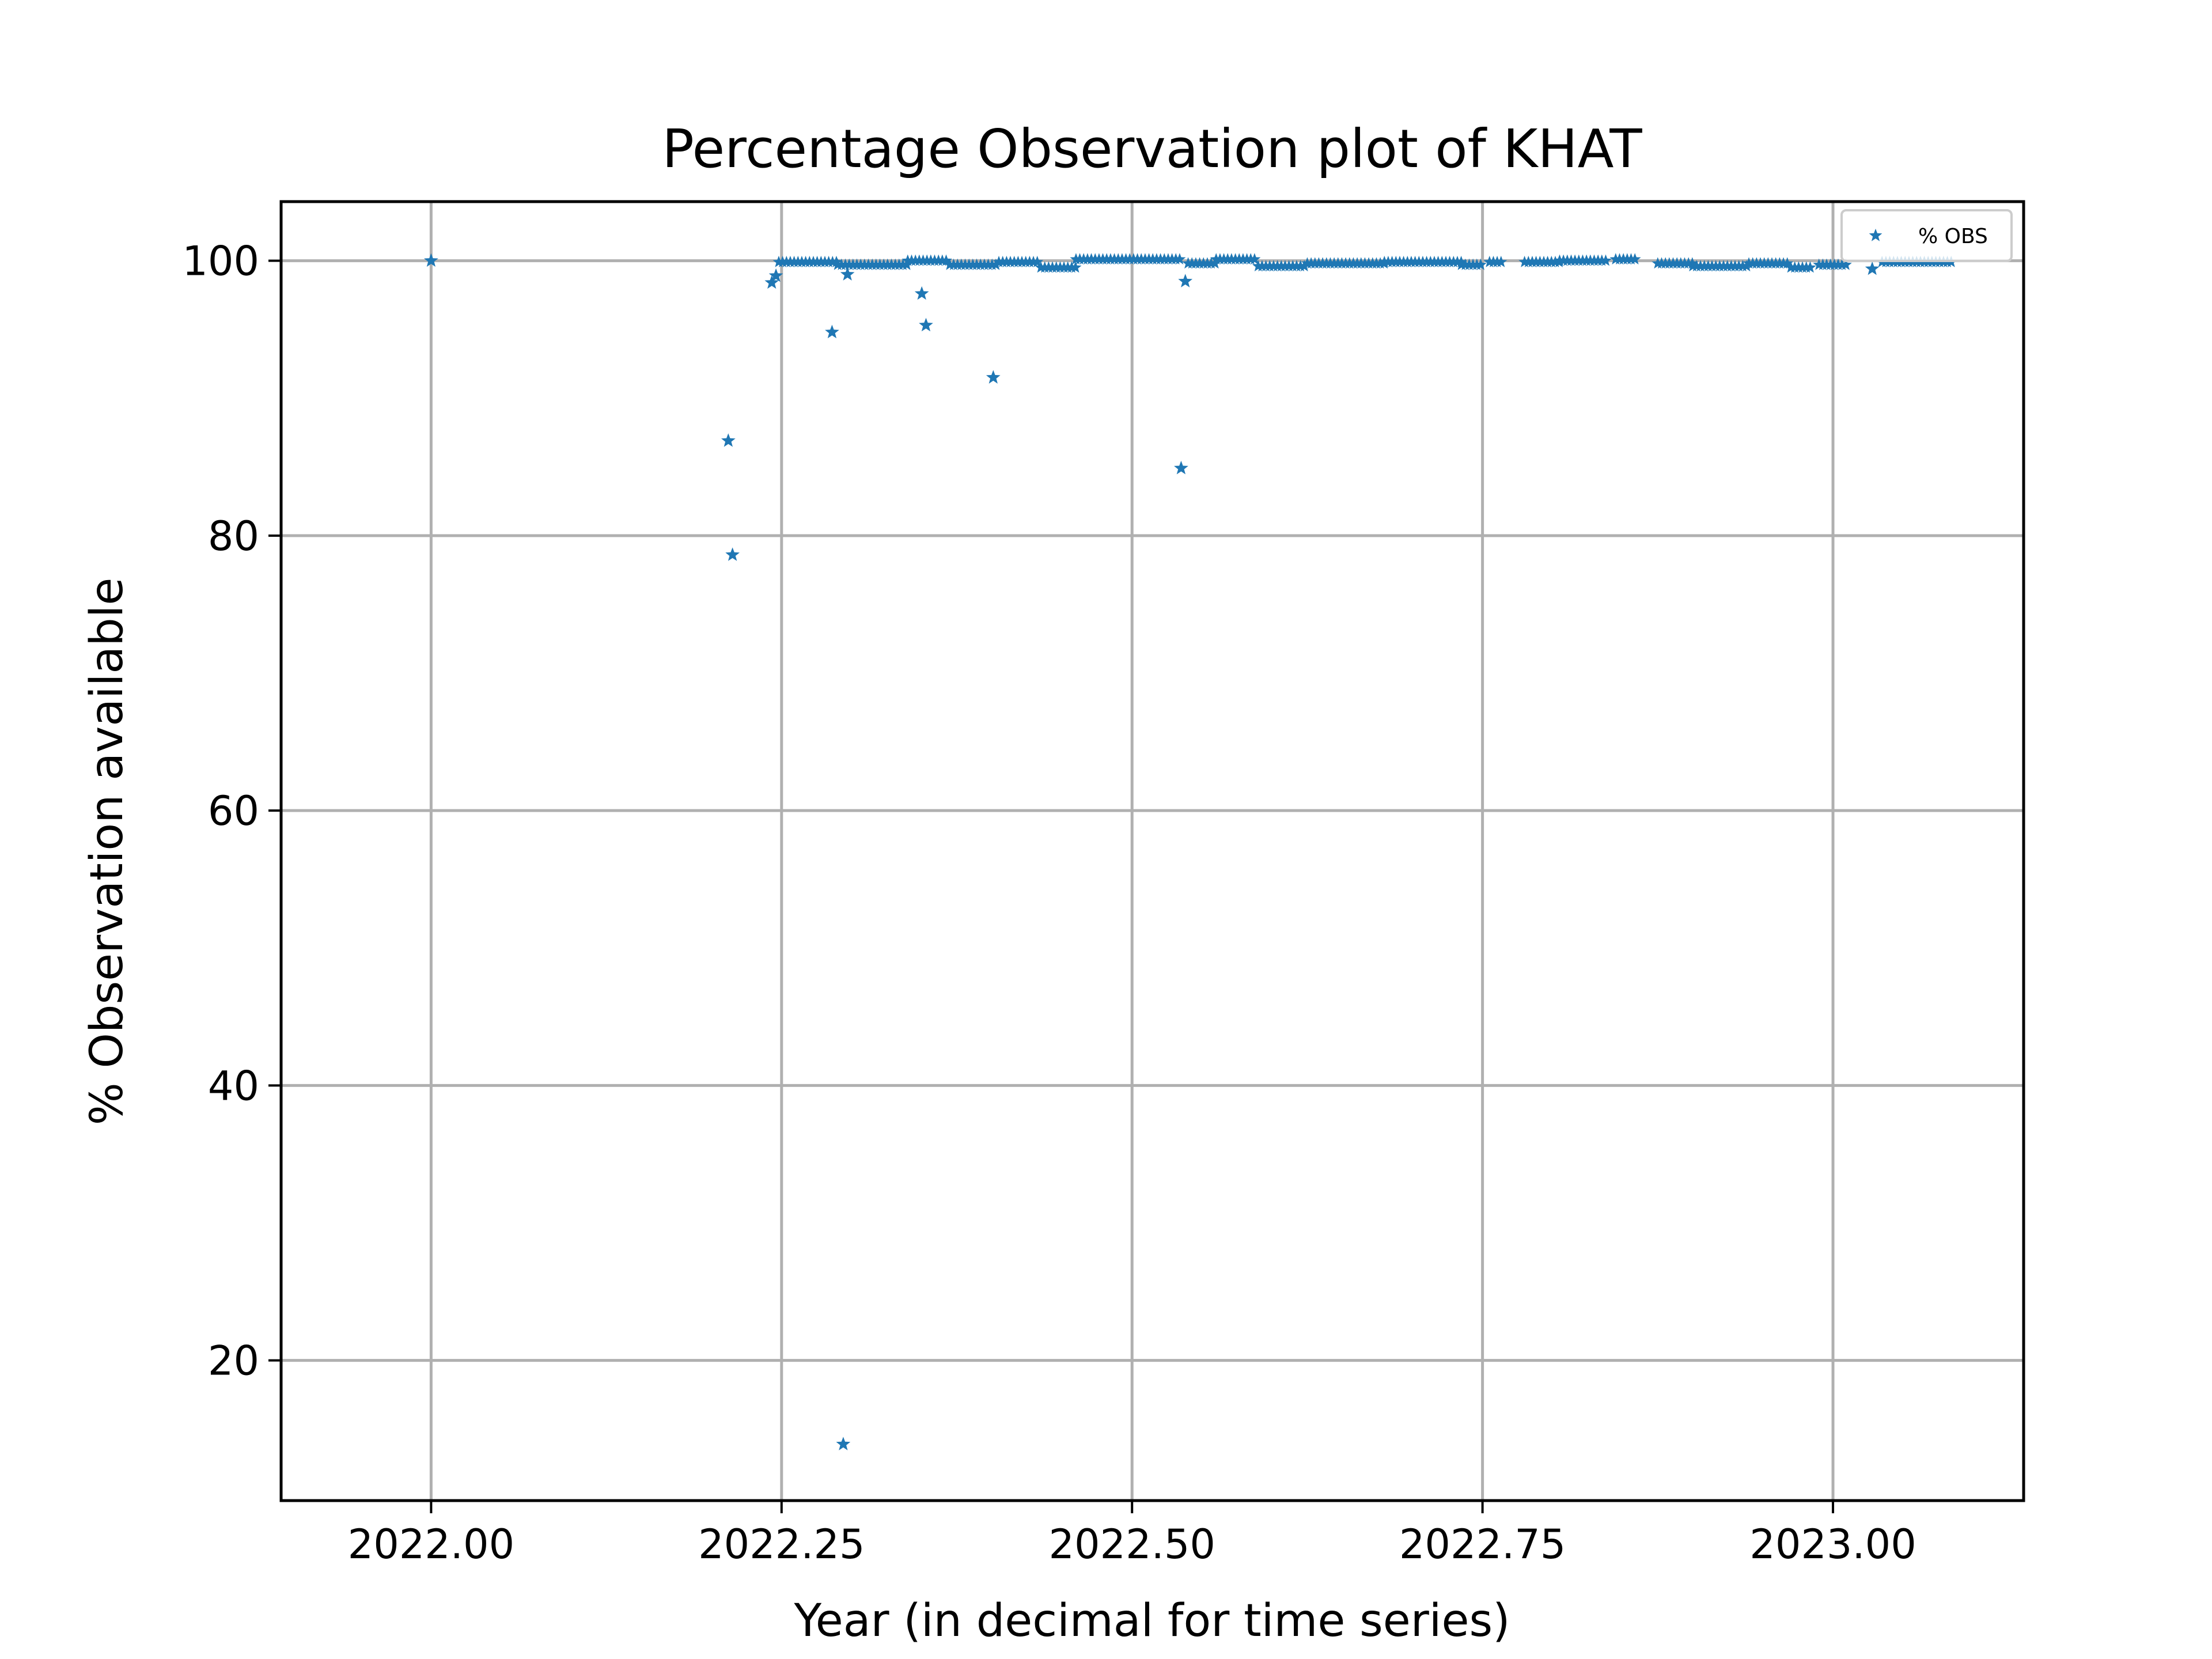 The height and width of the screenshot is (1659, 2212). I want to click on legend: % OBS, so click(1926, 235).